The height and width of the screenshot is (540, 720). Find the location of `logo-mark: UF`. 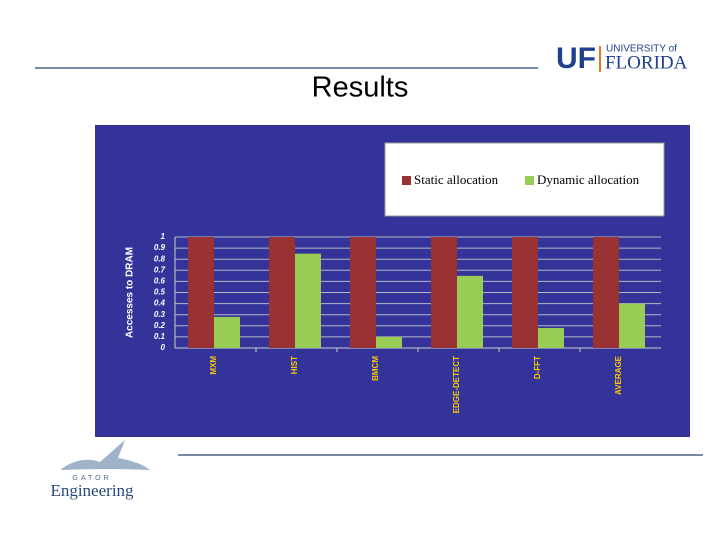

logo-mark: UF is located at coordinates (576, 58).